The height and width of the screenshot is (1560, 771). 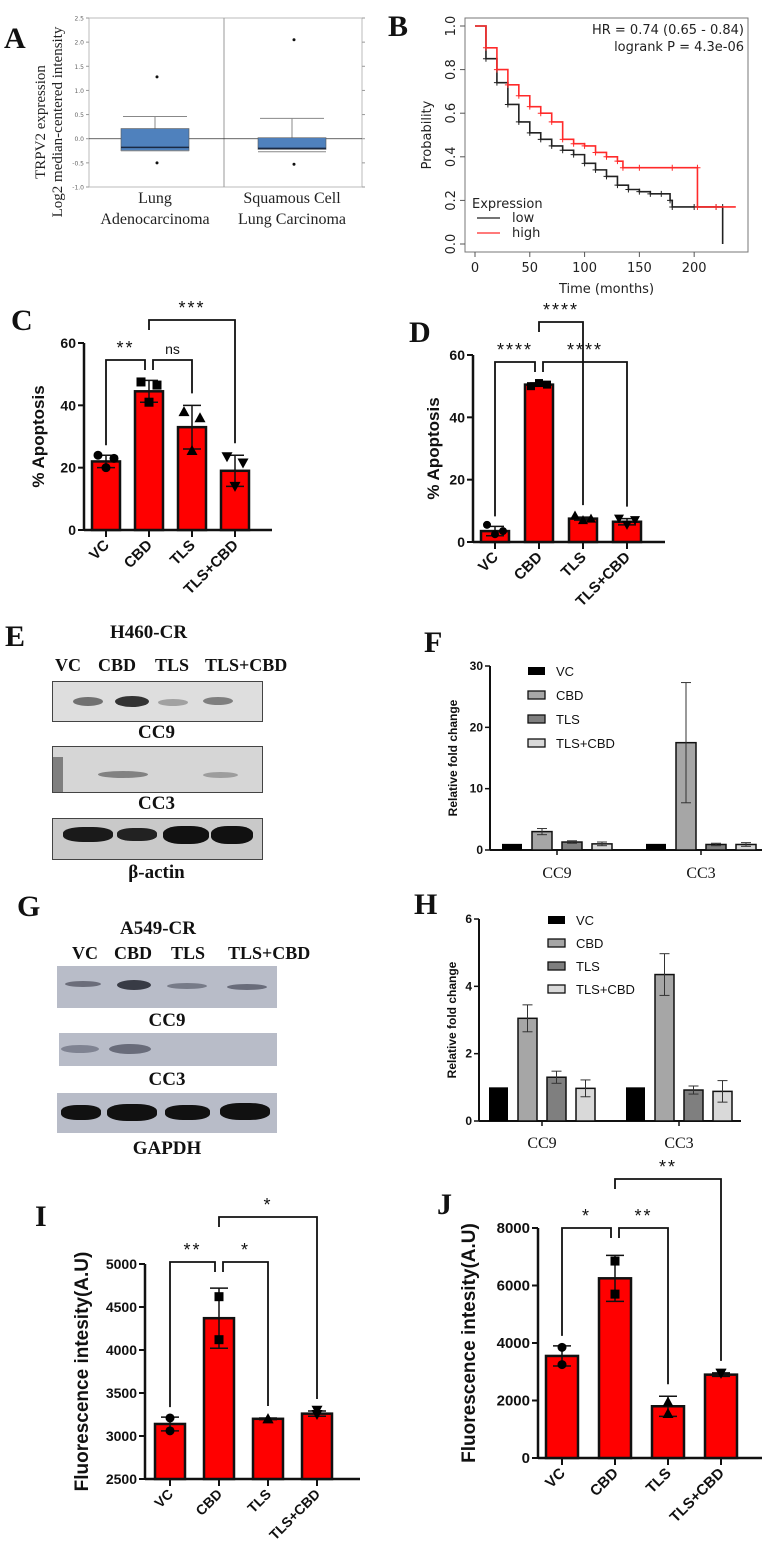 I want to click on panel-label-c: C, so click(x=22, y=320).